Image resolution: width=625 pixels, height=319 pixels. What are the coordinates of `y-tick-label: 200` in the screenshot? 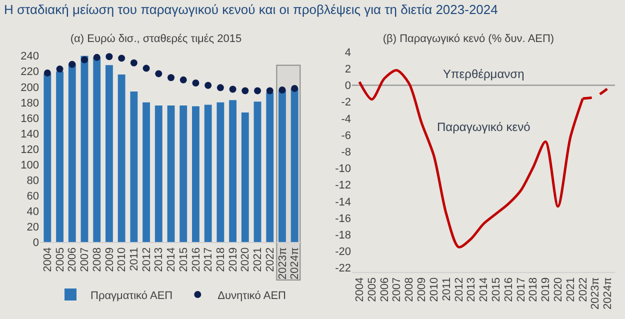 It's located at (29, 88).